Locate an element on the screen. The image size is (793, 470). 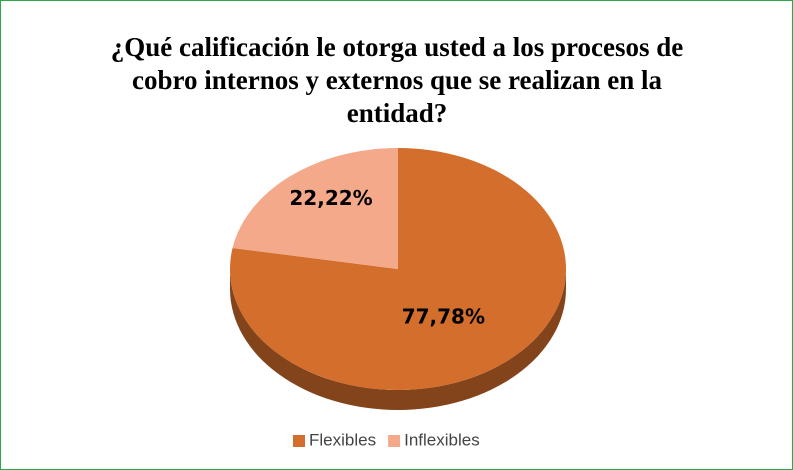
data-label: 77,78% is located at coordinates (443, 316).